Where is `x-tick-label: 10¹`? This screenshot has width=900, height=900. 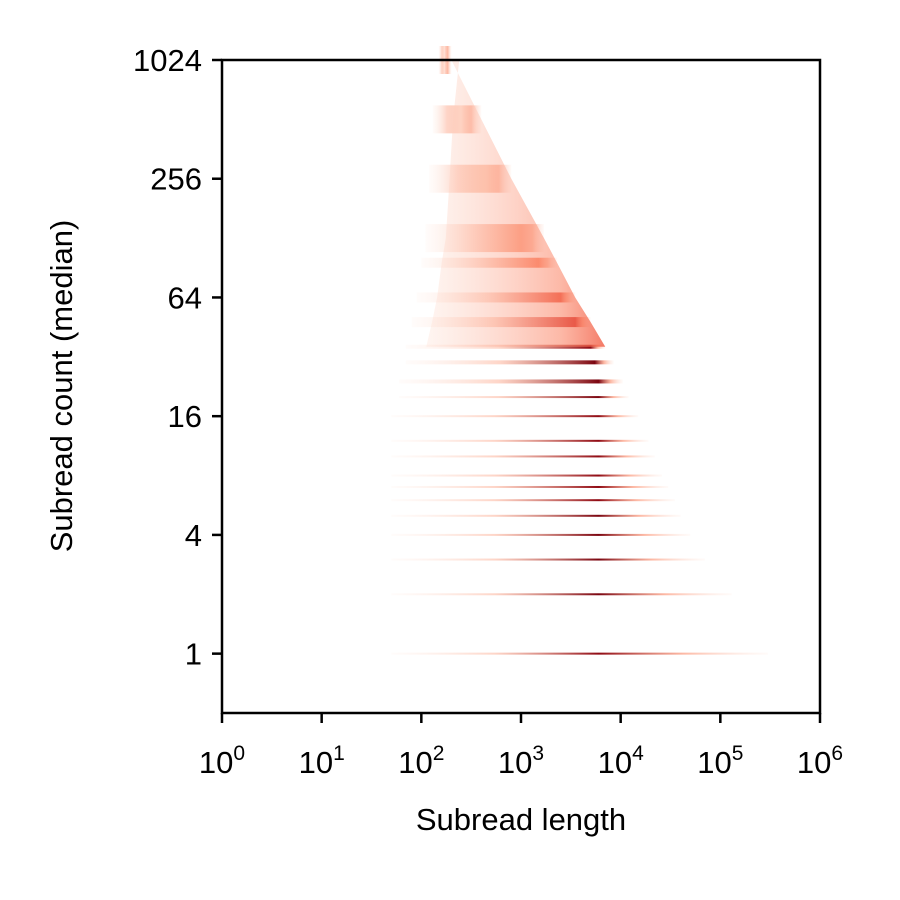 x-tick-label: 10¹ is located at coordinates (322, 761).